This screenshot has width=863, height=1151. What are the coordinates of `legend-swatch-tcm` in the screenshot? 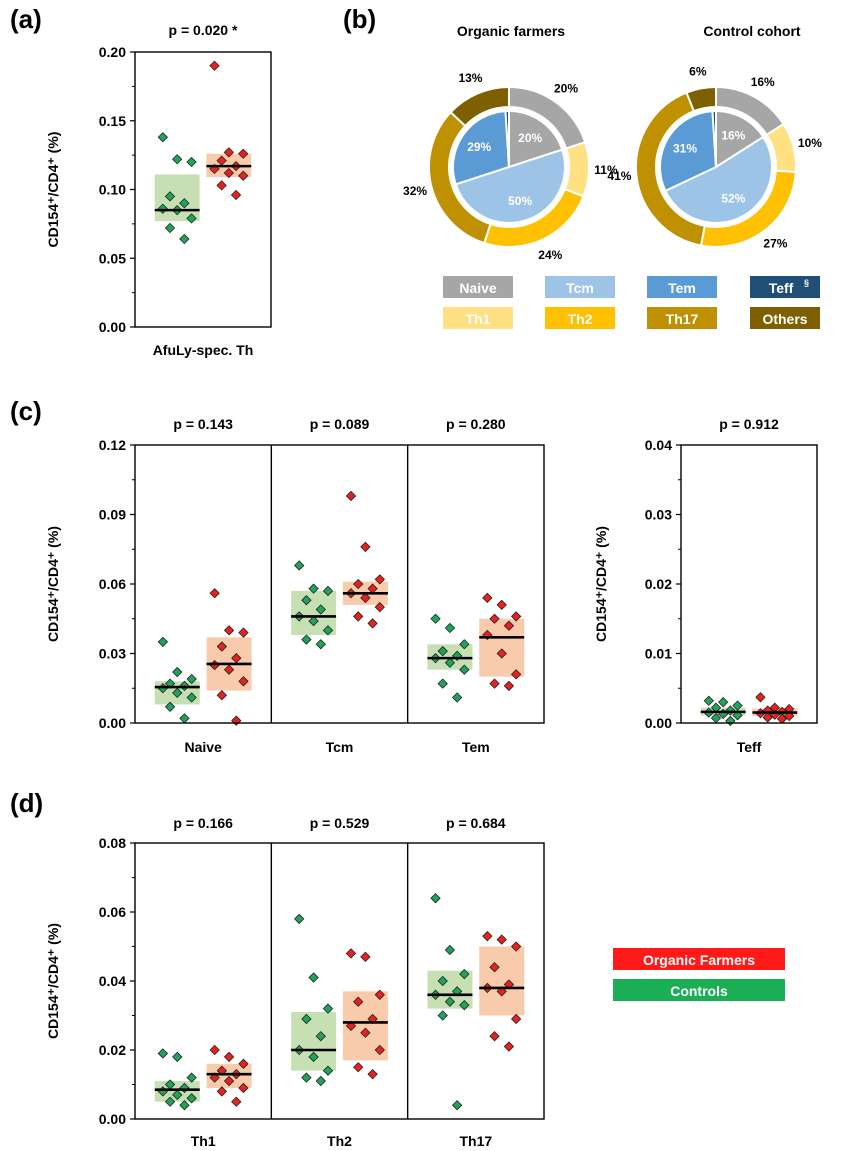 It's located at (580, 287).